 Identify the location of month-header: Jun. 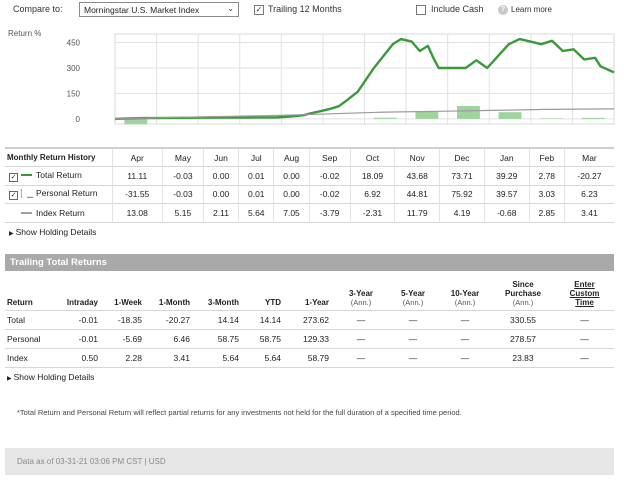
(220, 157).